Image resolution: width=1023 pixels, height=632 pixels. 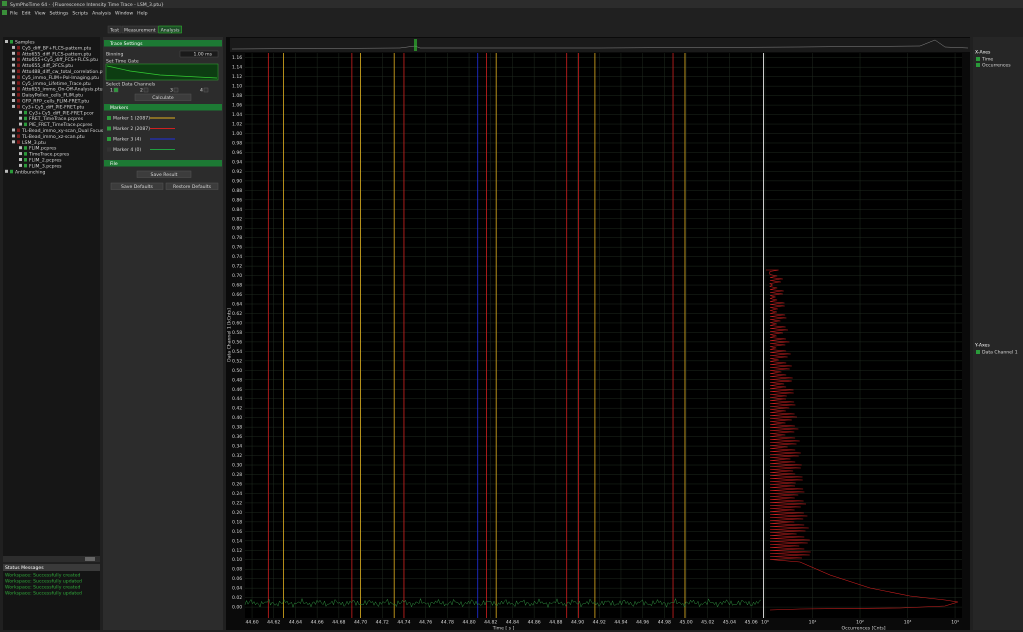 I want to click on button-label: Save Defaults, so click(x=137, y=187).